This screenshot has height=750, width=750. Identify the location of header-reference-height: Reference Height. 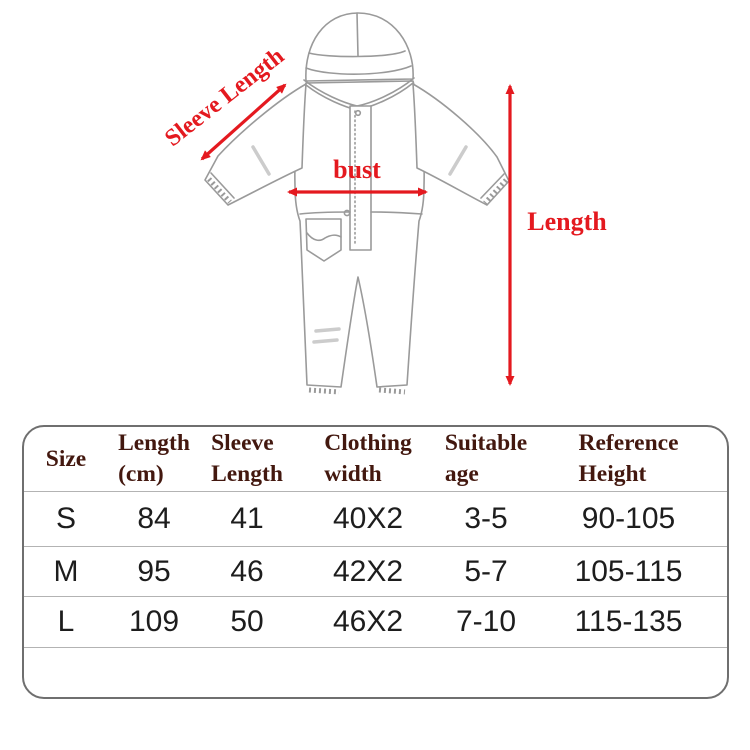
(628, 458).